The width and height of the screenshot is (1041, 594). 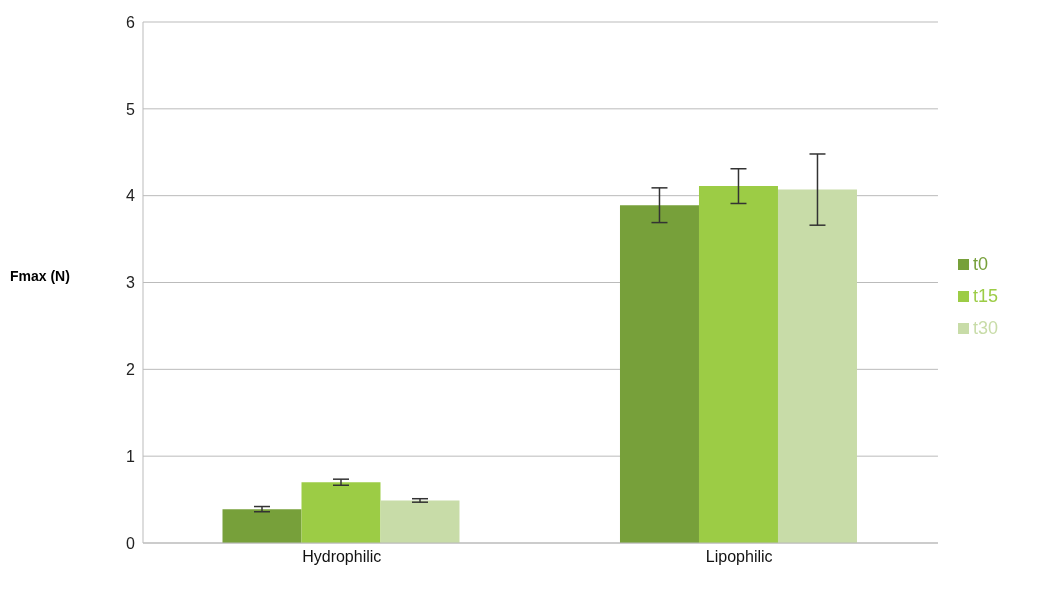 What do you see at coordinates (40, 276) in the screenshot?
I see `y-axis-title: Fmax (N)` at bounding box center [40, 276].